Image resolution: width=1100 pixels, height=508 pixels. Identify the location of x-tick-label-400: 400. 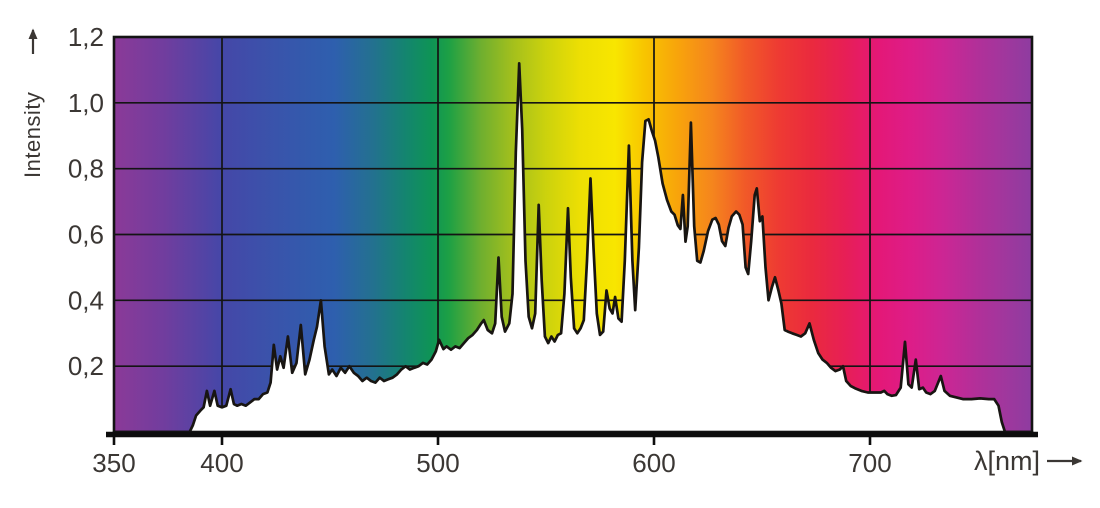
(221, 463).